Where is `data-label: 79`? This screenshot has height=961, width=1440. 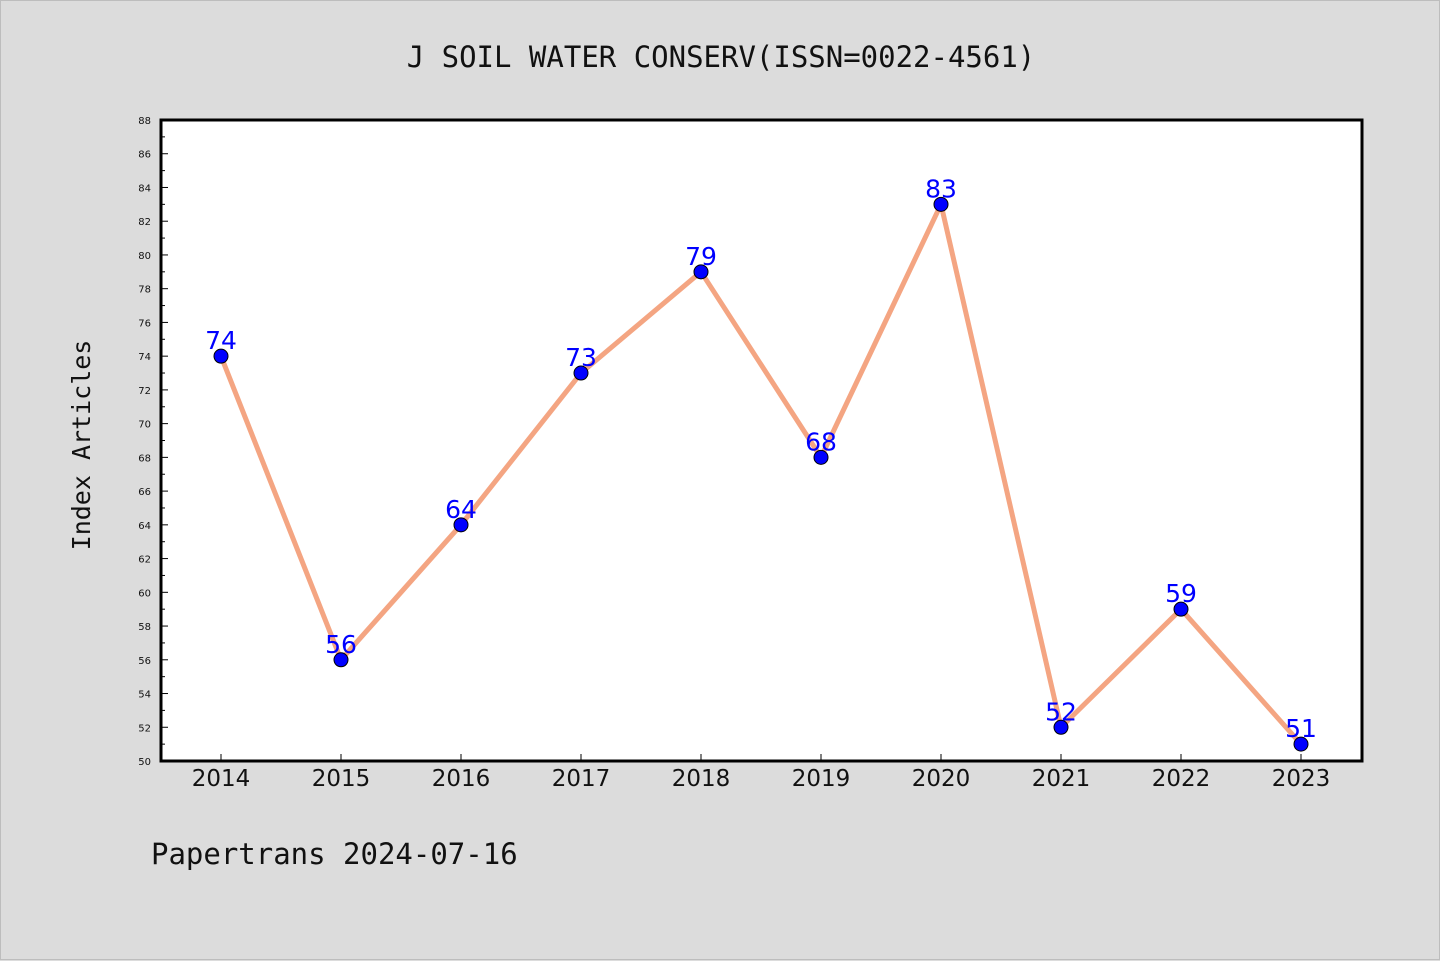
data-label: 79 is located at coordinates (701, 256).